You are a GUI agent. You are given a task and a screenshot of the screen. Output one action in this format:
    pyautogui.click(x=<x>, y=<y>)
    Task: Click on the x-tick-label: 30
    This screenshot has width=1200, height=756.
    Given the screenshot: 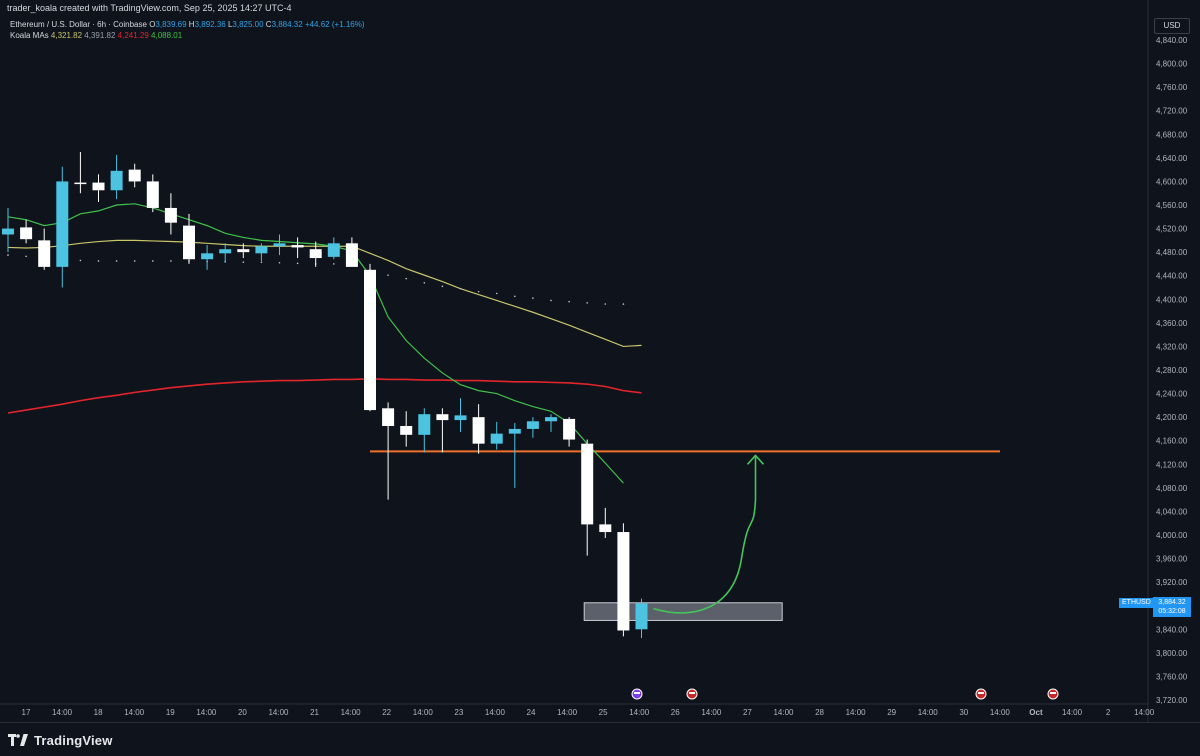 What is the action you would take?
    pyautogui.click(x=963, y=712)
    